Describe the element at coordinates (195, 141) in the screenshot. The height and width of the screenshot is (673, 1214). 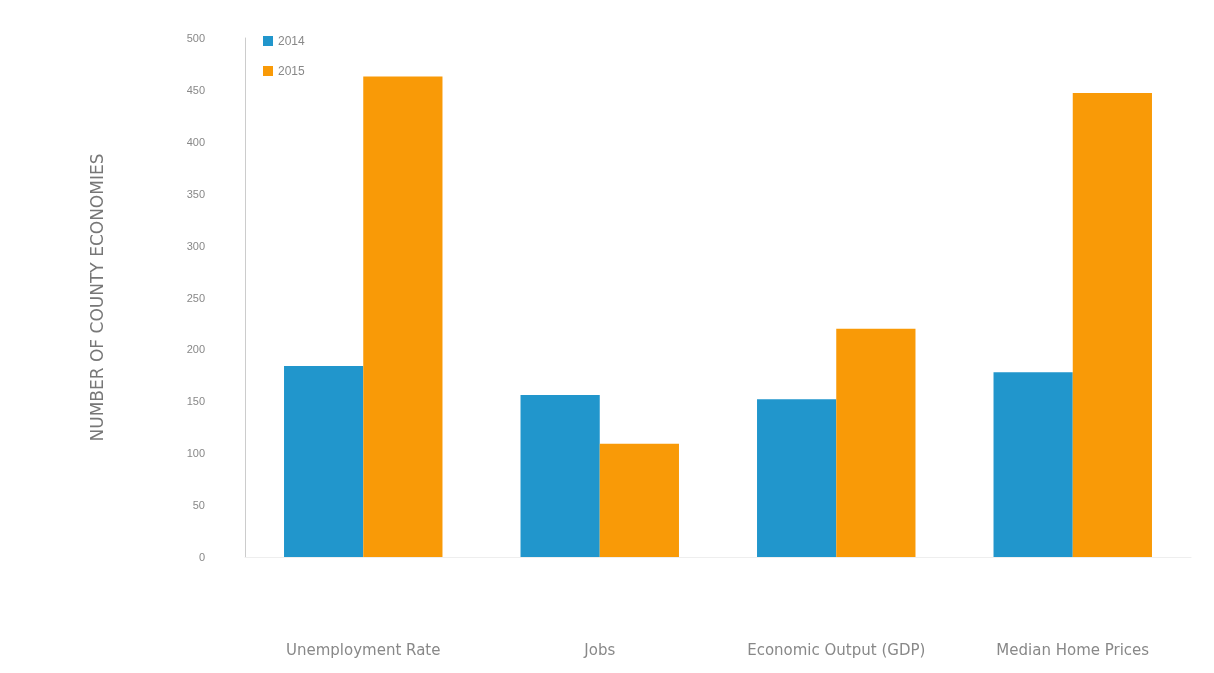
I see `y-tick-label: 400` at that location.